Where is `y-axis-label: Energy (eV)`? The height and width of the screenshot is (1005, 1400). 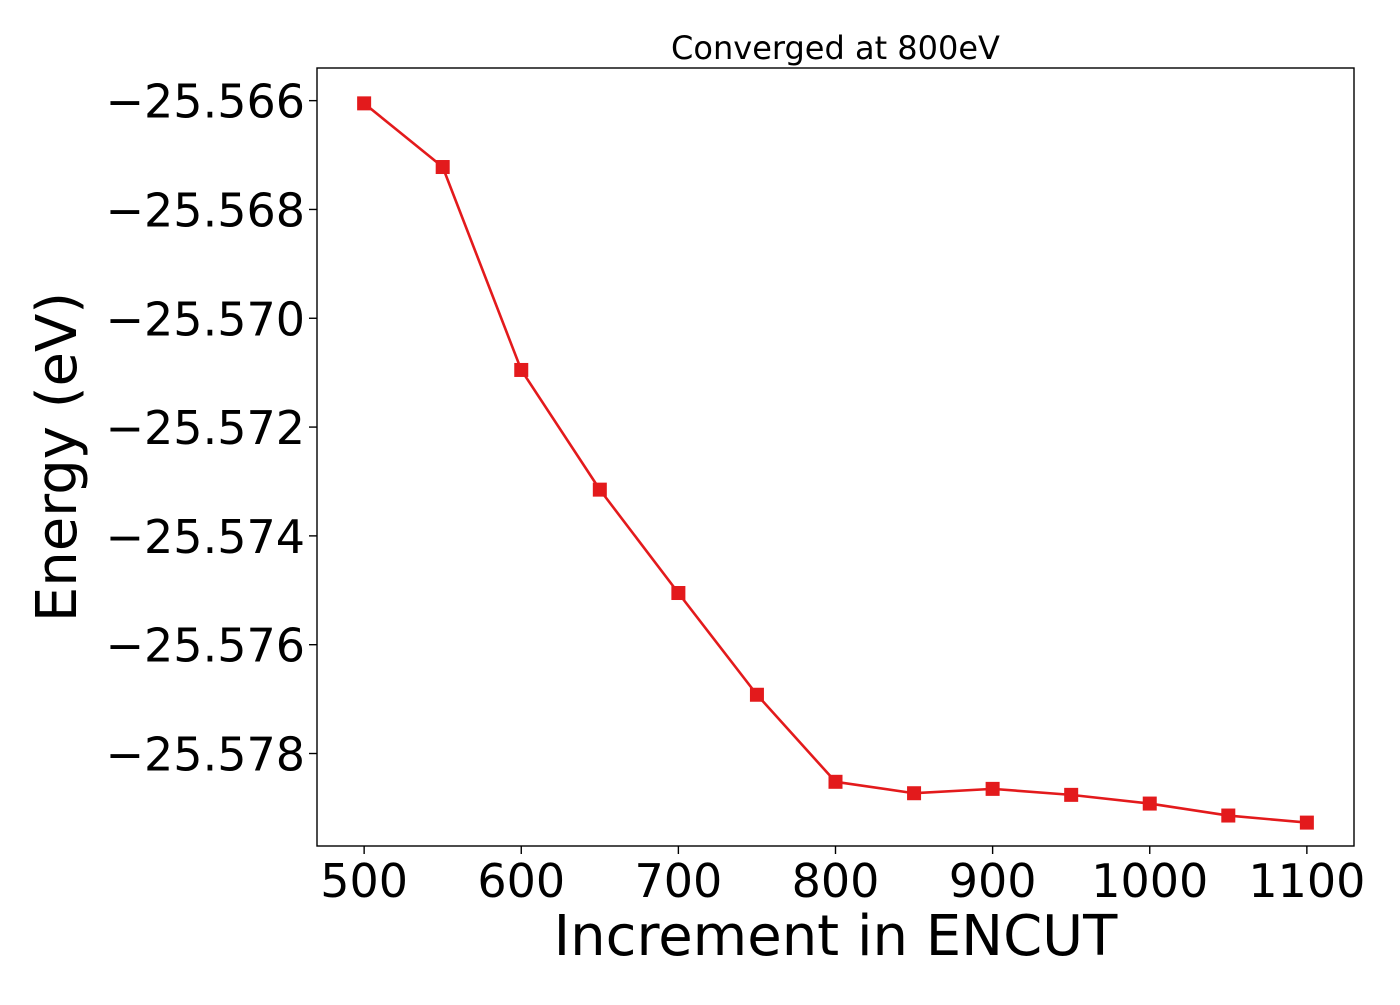 y-axis-label: Energy (eV) is located at coordinates (57, 457).